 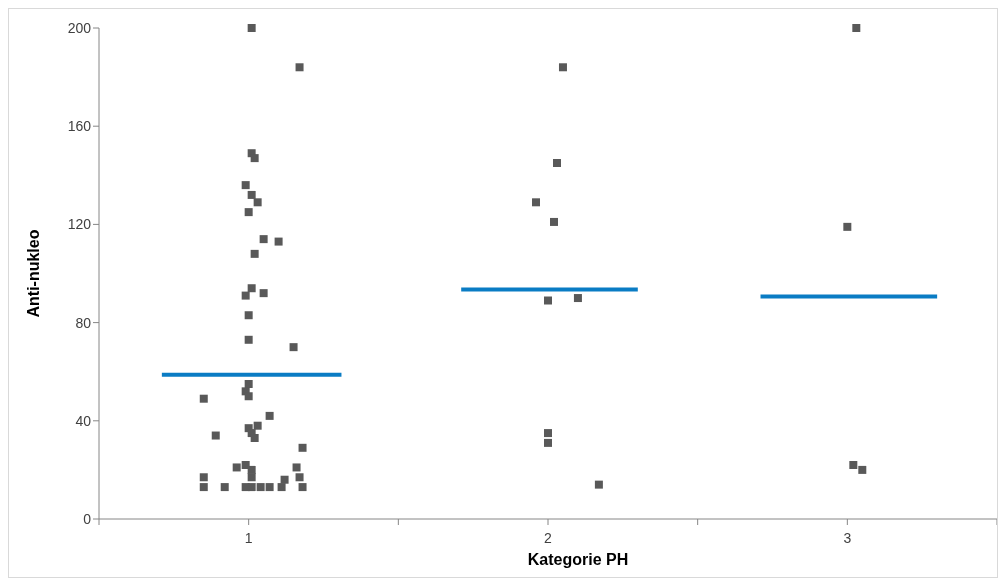 I want to click on y-axis-title: Anti-nukleo, so click(x=33, y=273).